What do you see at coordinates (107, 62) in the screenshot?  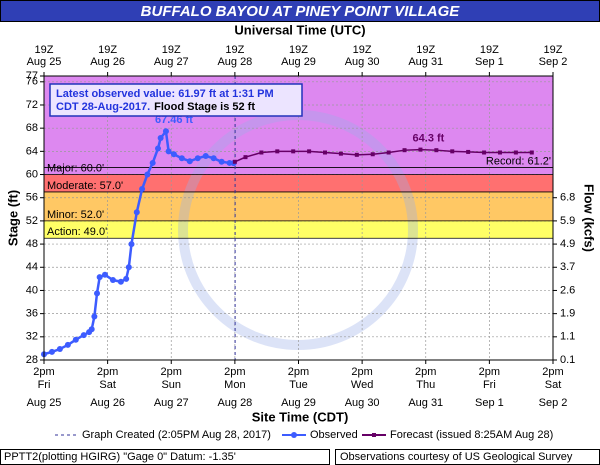 I see `top-tick-date: Aug 26` at bounding box center [107, 62].